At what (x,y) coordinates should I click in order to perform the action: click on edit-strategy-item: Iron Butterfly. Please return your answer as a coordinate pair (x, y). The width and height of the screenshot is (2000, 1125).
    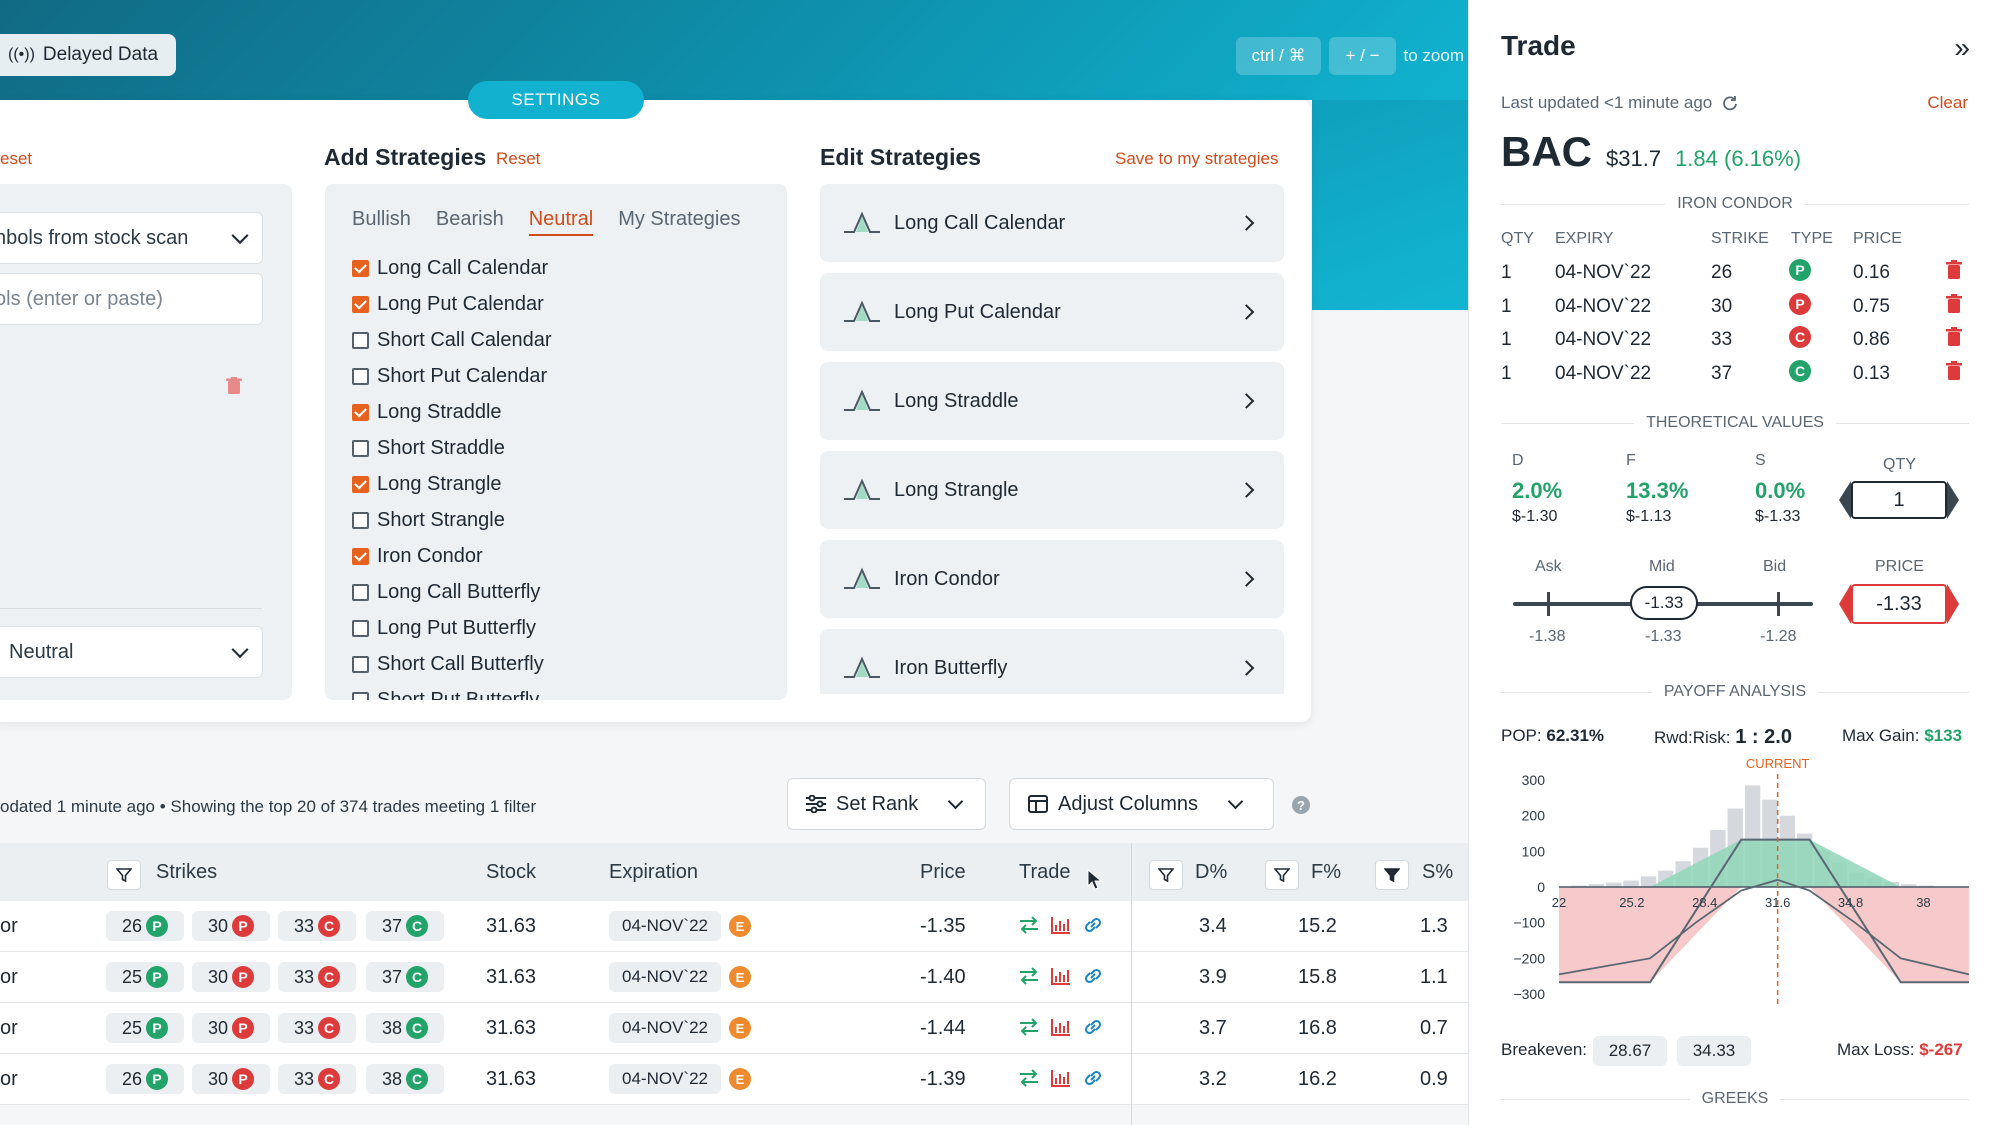
    Looking at the image, I should click on (1052, 661).